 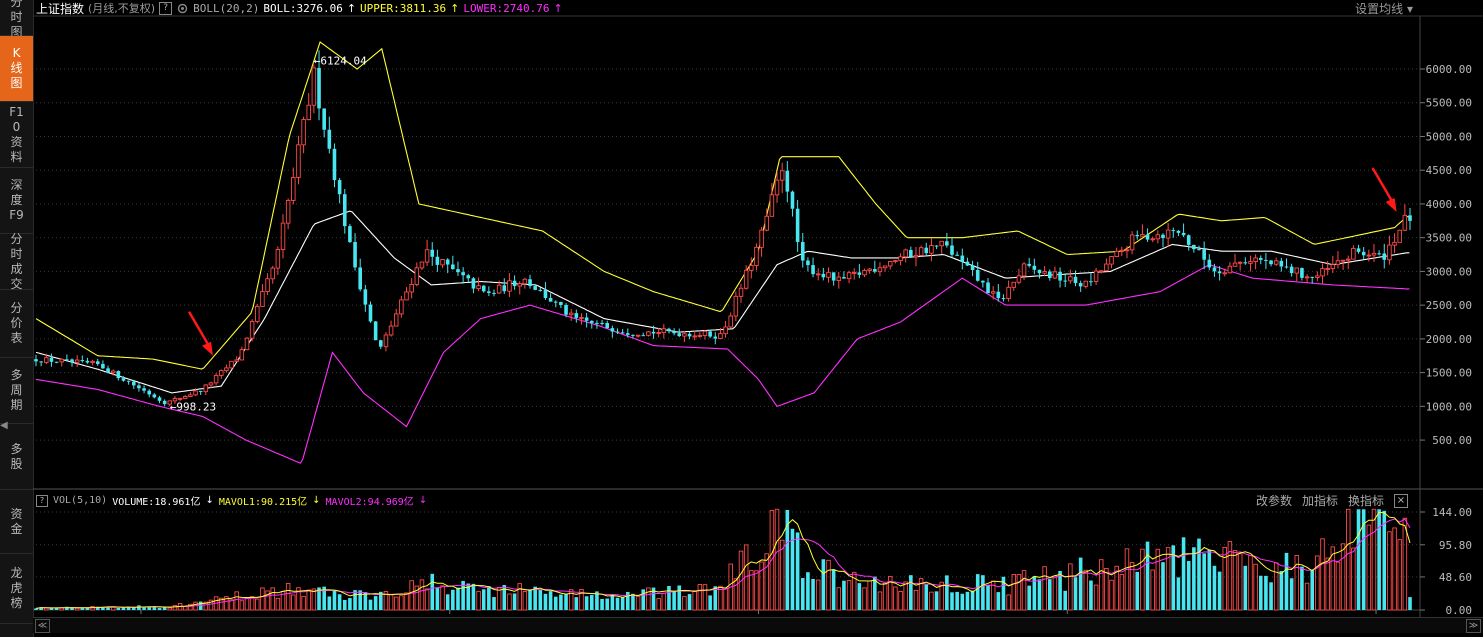 What do you see at coordinates (16, 135) in the screenshot?
I see `sidebar-item-2: F10资料` at bounding box center [16, 135].